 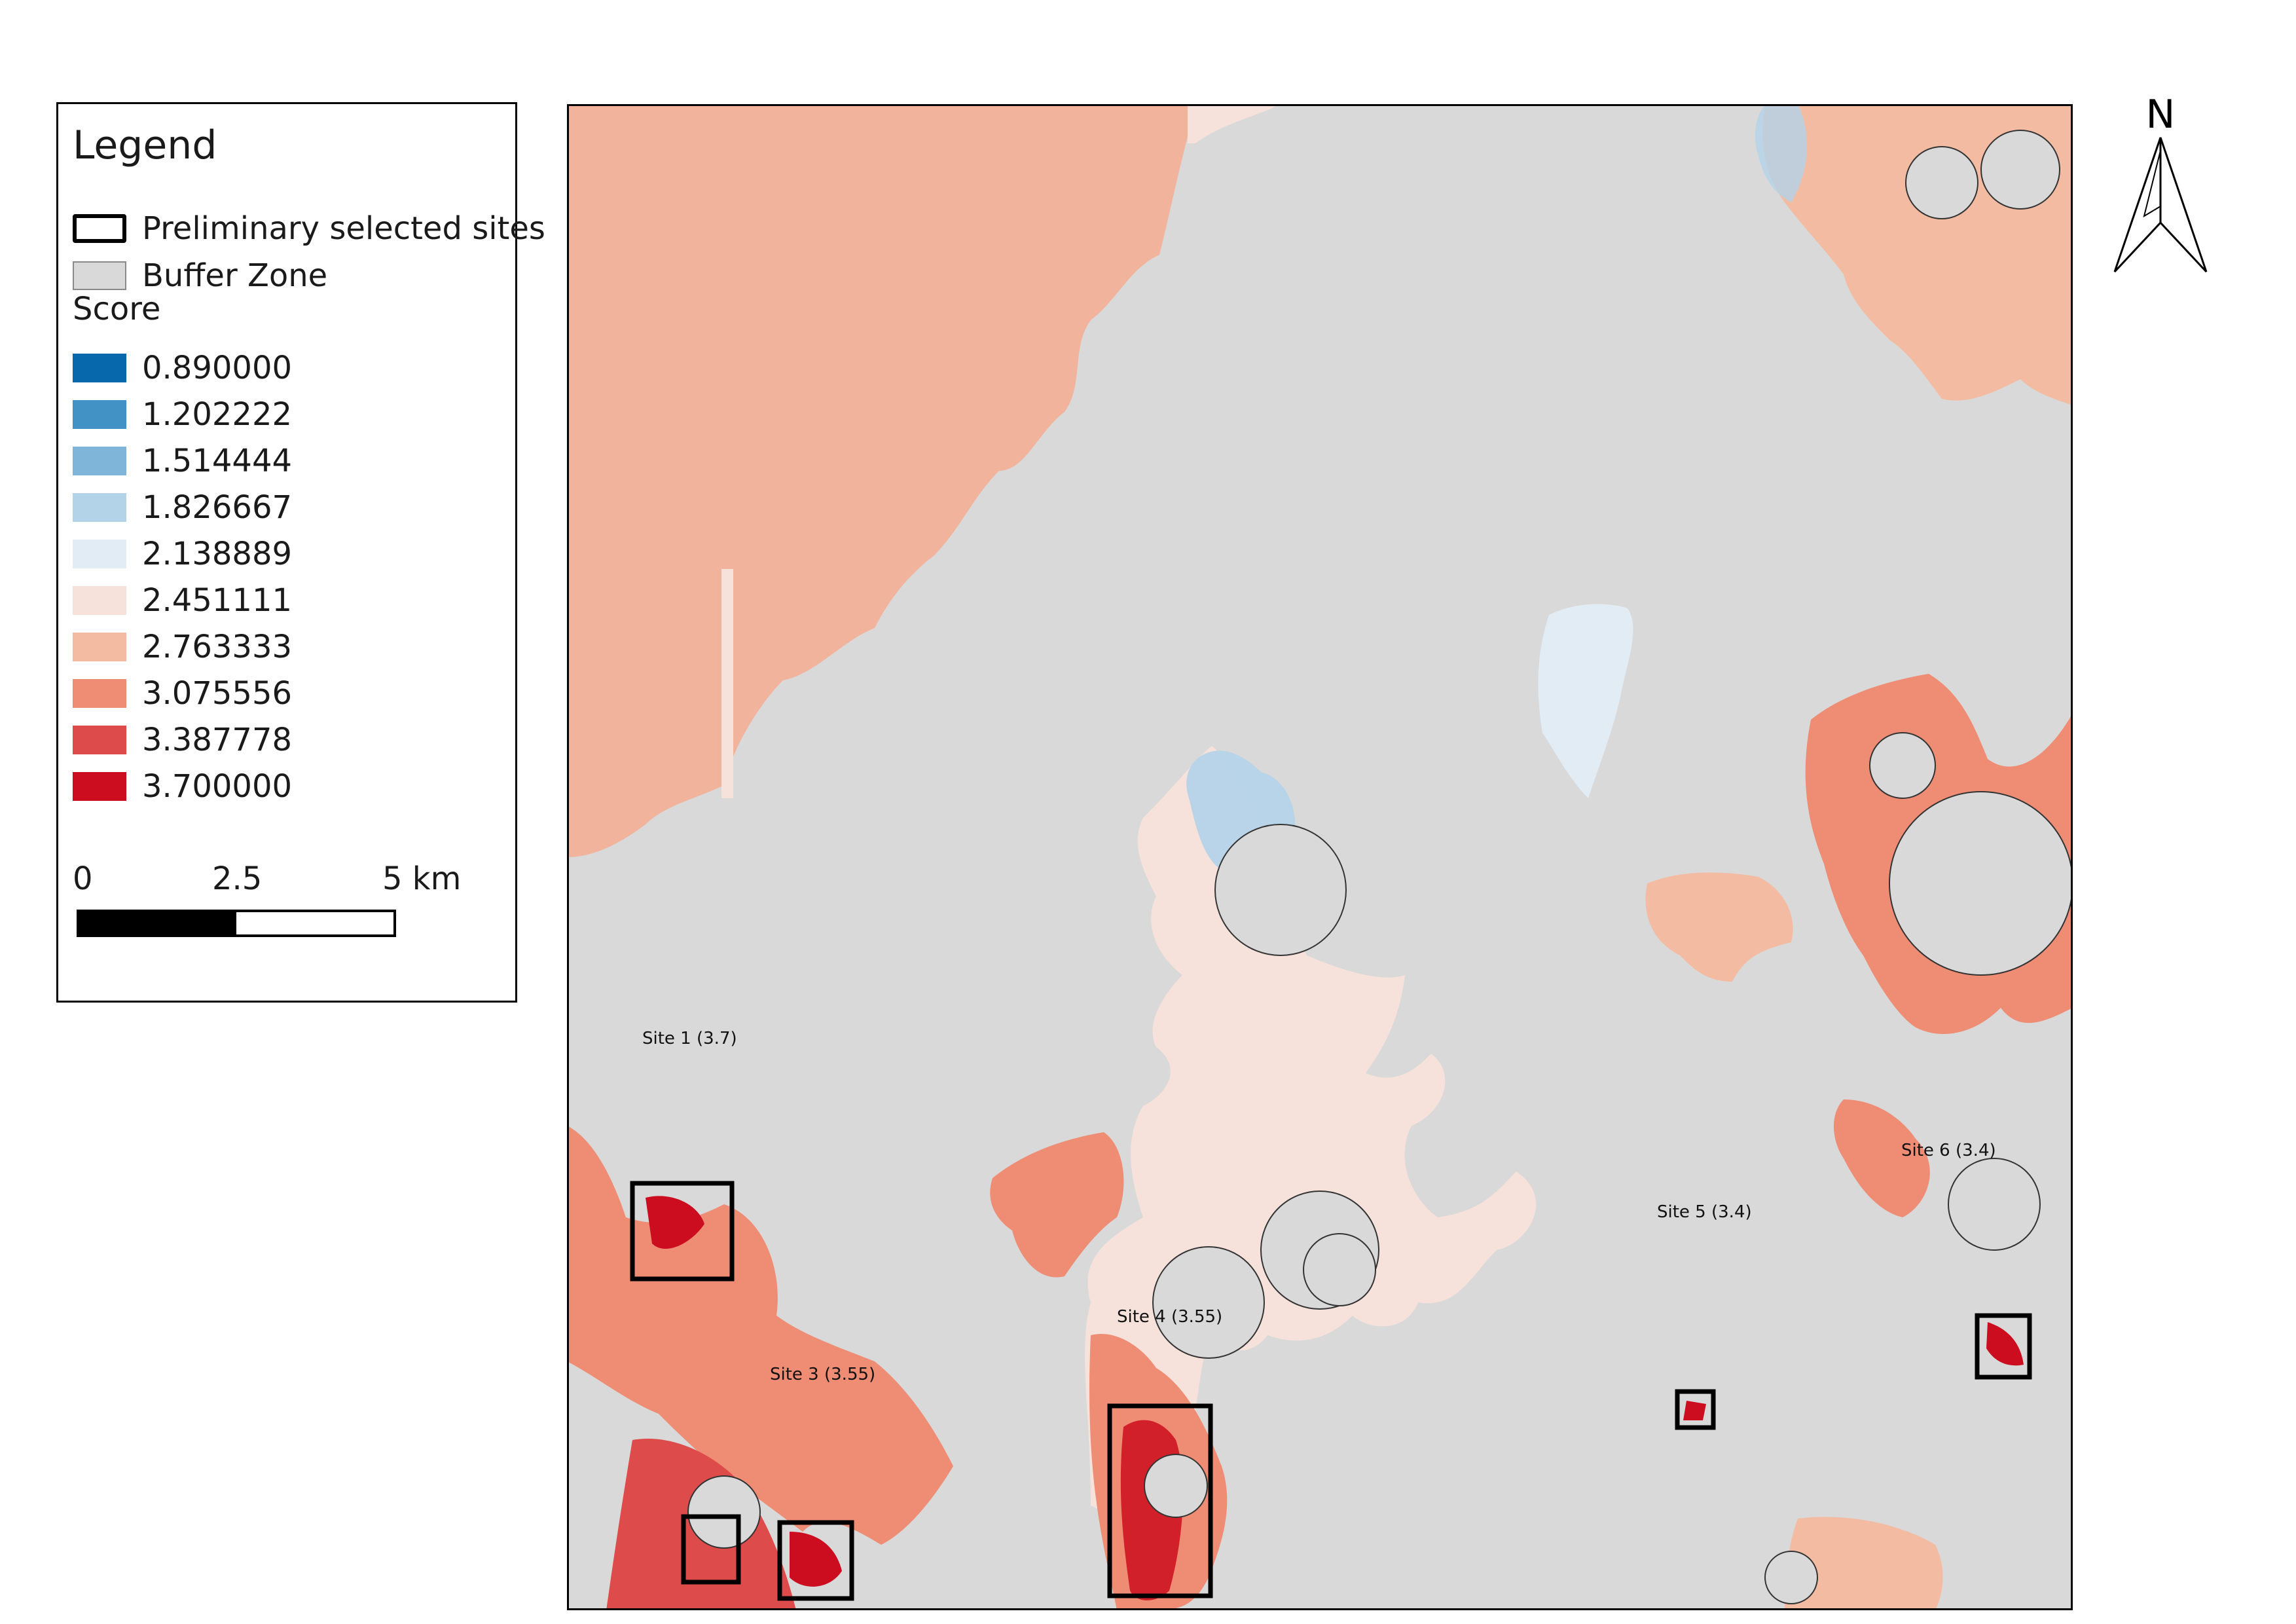 What do you see at coordinates (689, 1038) in the screenshot?
I see `site-label-1: Site 1 (3.7)` at bounding box center [689, 1038].